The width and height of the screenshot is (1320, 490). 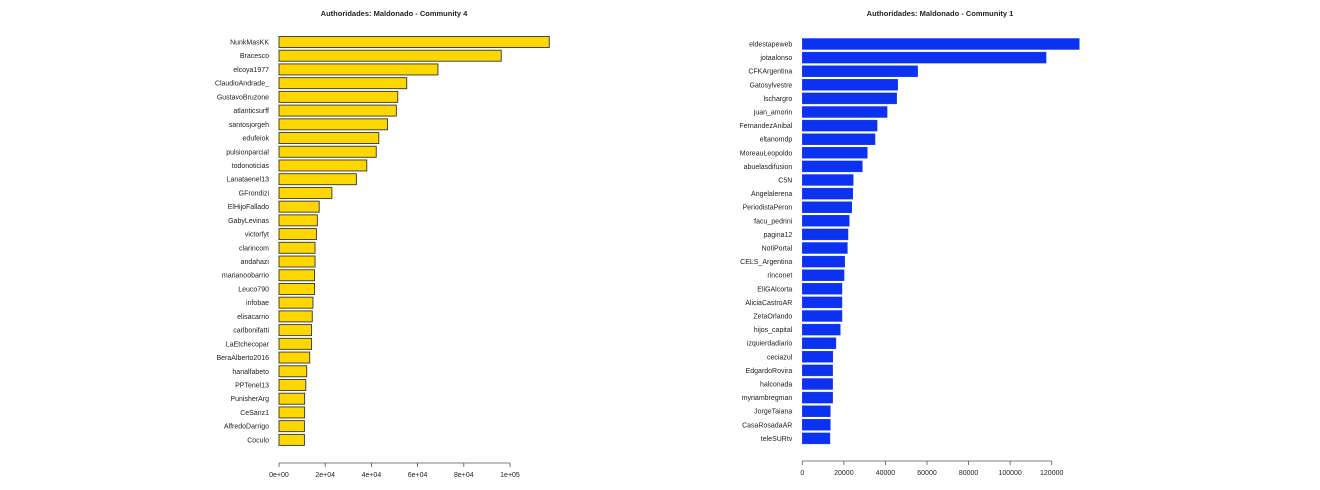 I want to click on category-label: GFrondizi, so click(x=254, y=193).